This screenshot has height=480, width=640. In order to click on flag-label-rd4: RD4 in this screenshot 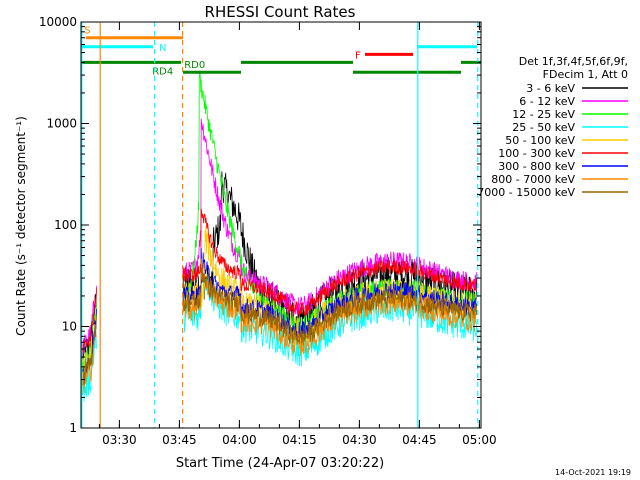, I will do `click(162, 71)`.